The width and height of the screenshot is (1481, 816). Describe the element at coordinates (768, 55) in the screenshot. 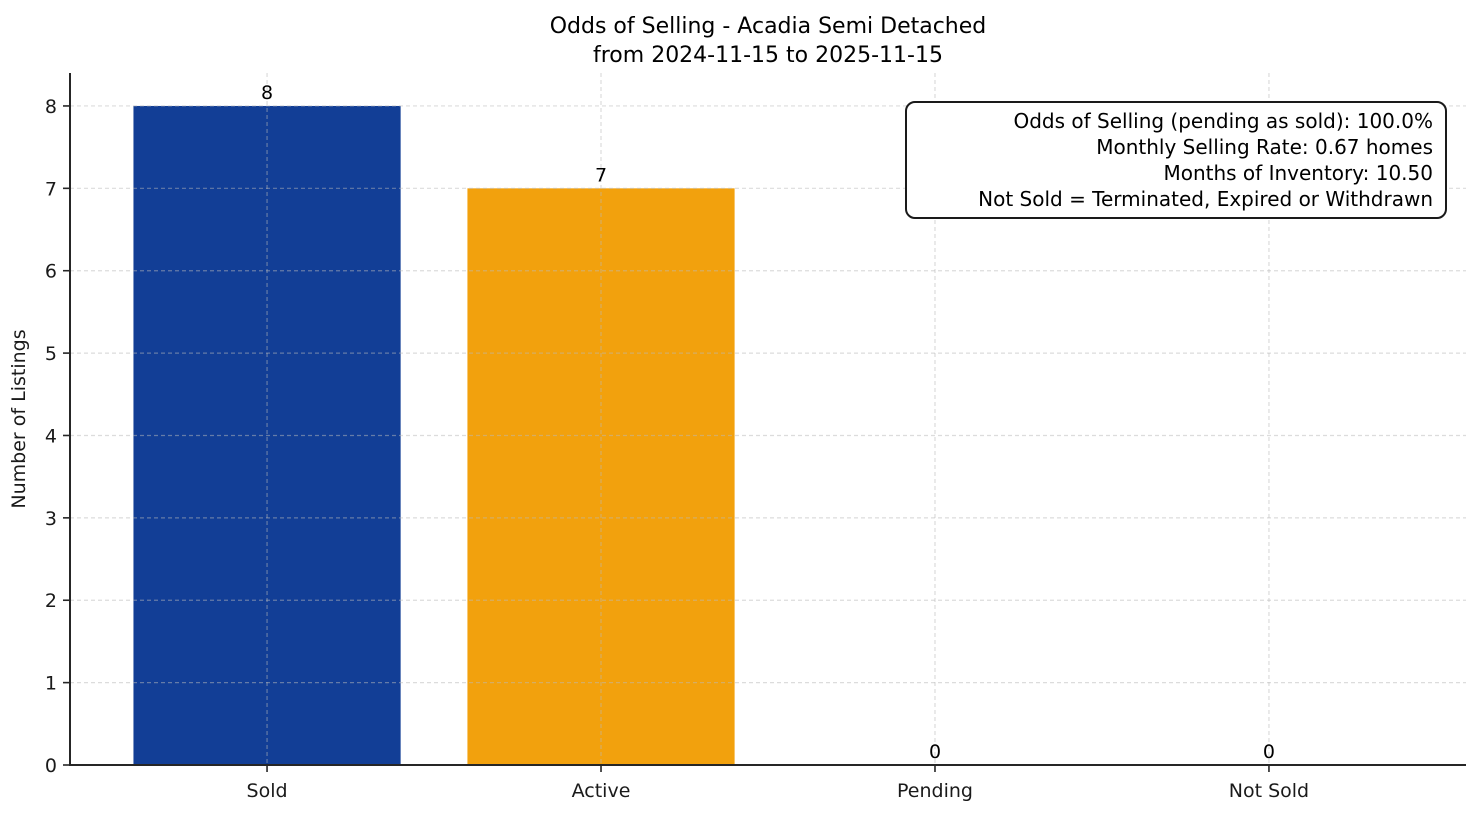

I see `chart-subtitle: from 2024-11-15 to 2025-11-15` at that location.